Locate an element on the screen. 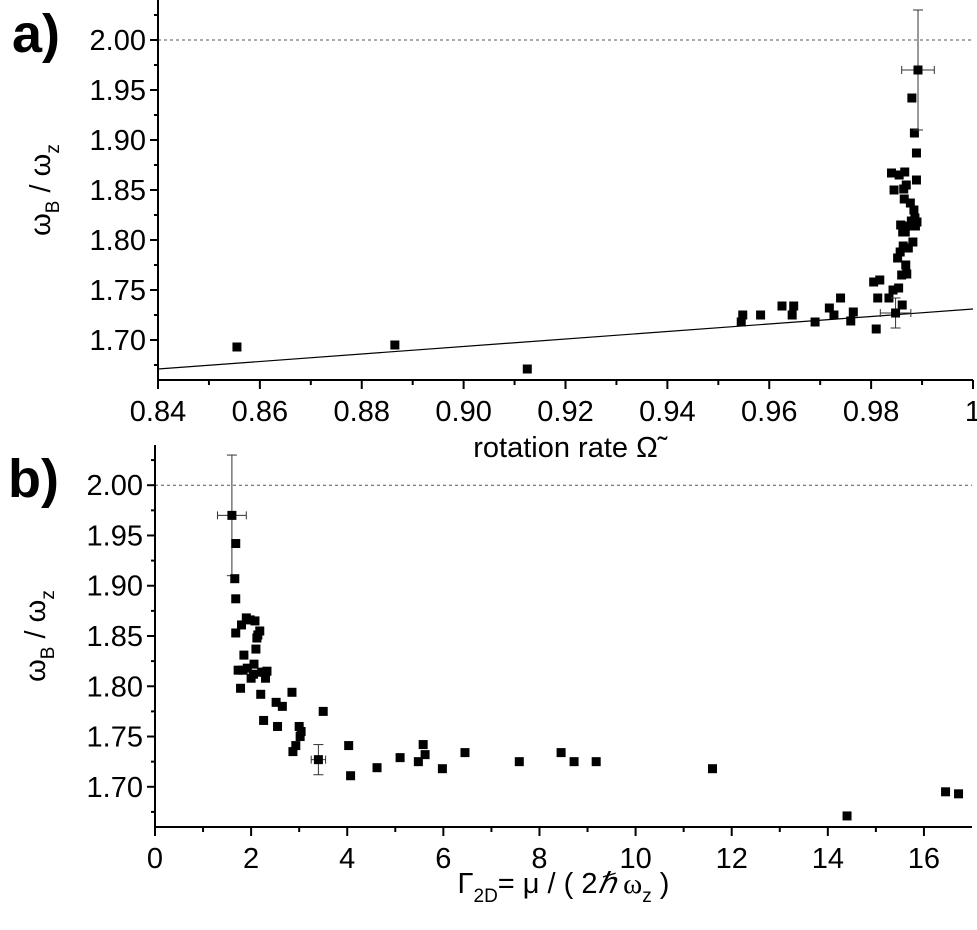 Image resolution: width=977 pixels, height=930 pixels. x-tick-label: 0.88 is located at coordinates (362, 412).